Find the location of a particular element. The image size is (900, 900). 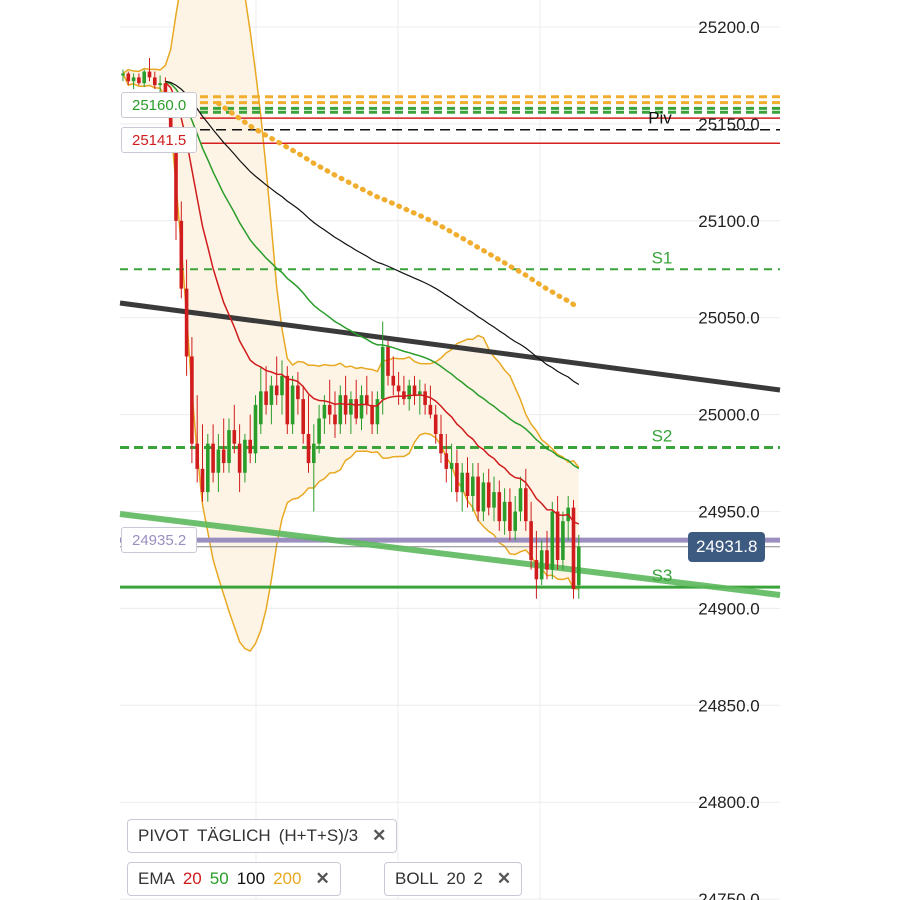

ema-legend: EMA 20 50 100 200 ✕ is located at coordinates (234, 879).